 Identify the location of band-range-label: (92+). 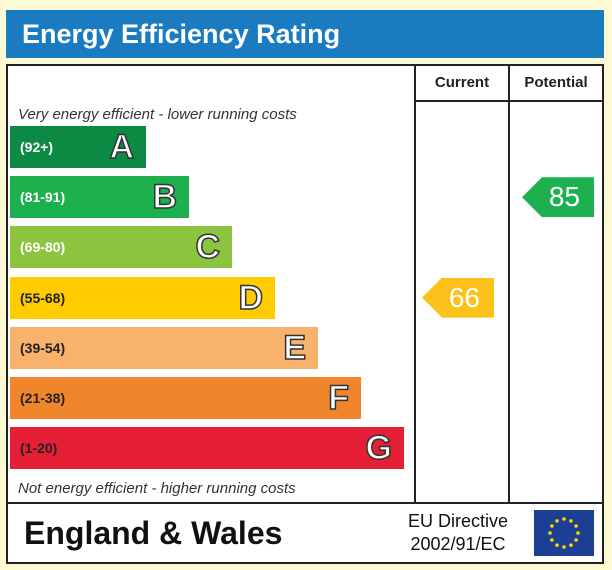
(37, 147).